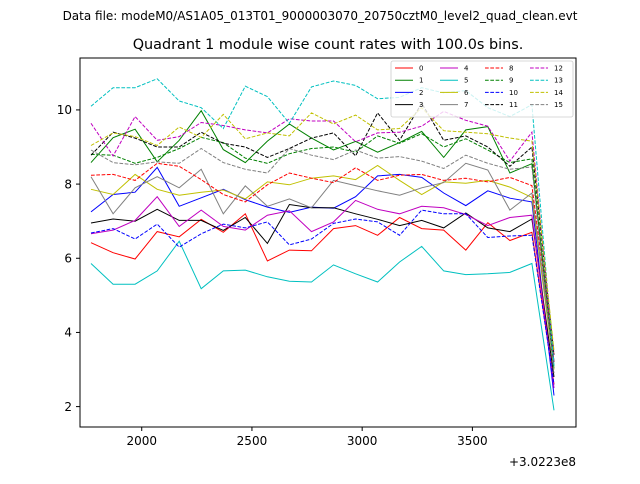 The image size is (640, 484). What do you see at coordinates (466, 93) in the screenshot?
I see `legend-label-6: 6` at bounding box center [466, 93].